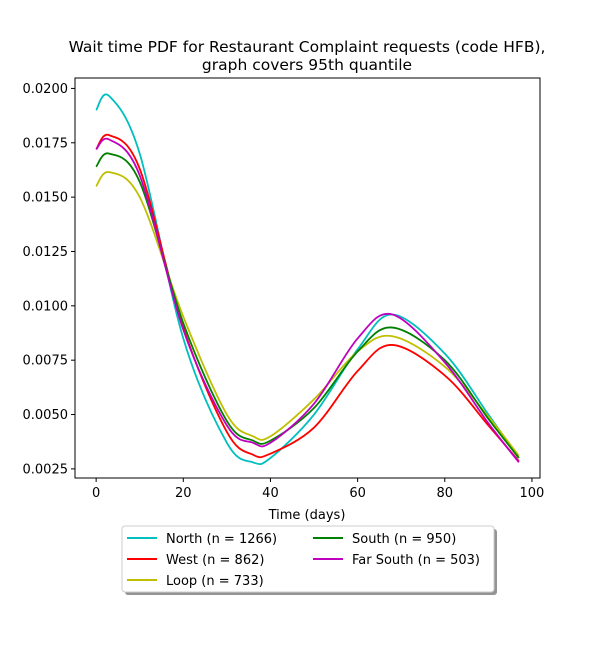 This screenshot has height=650, width=600. I want to click on chart-title-line-2: graph covers 95th quantile, so click(307, 65).